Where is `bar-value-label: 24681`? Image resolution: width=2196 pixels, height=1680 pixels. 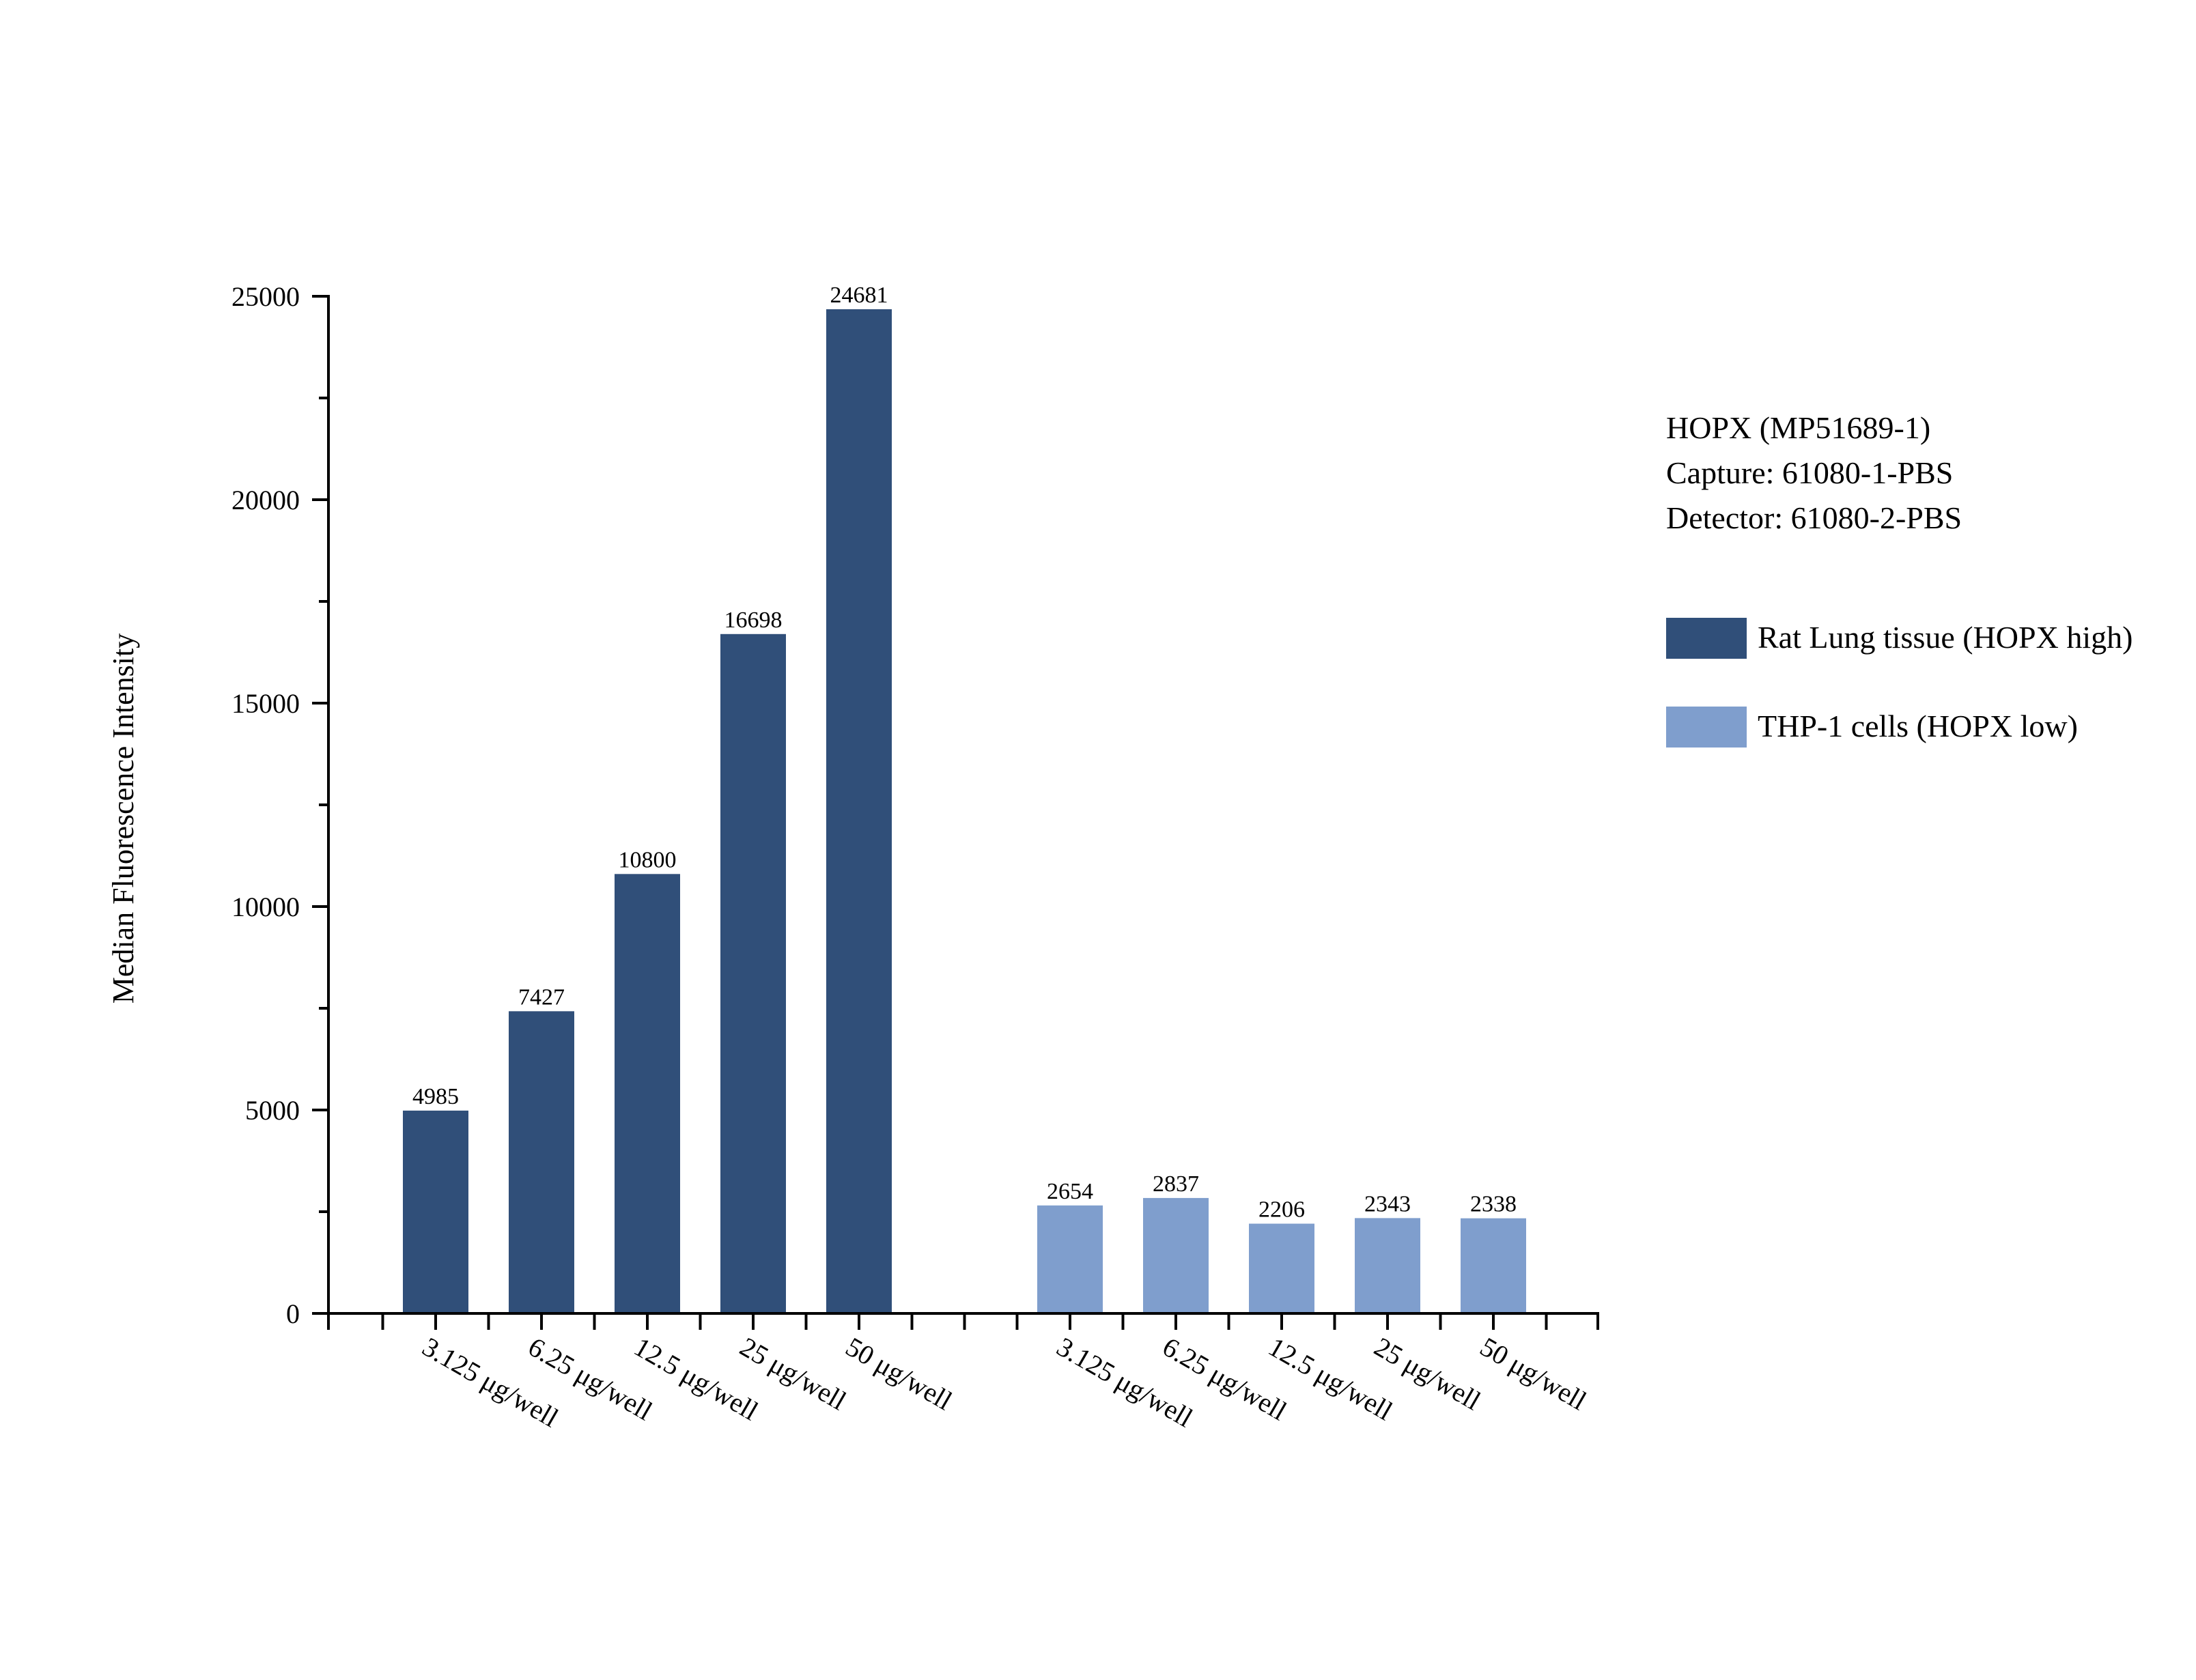
bar-value-label: 24681 is located at coordinates (859, 295).